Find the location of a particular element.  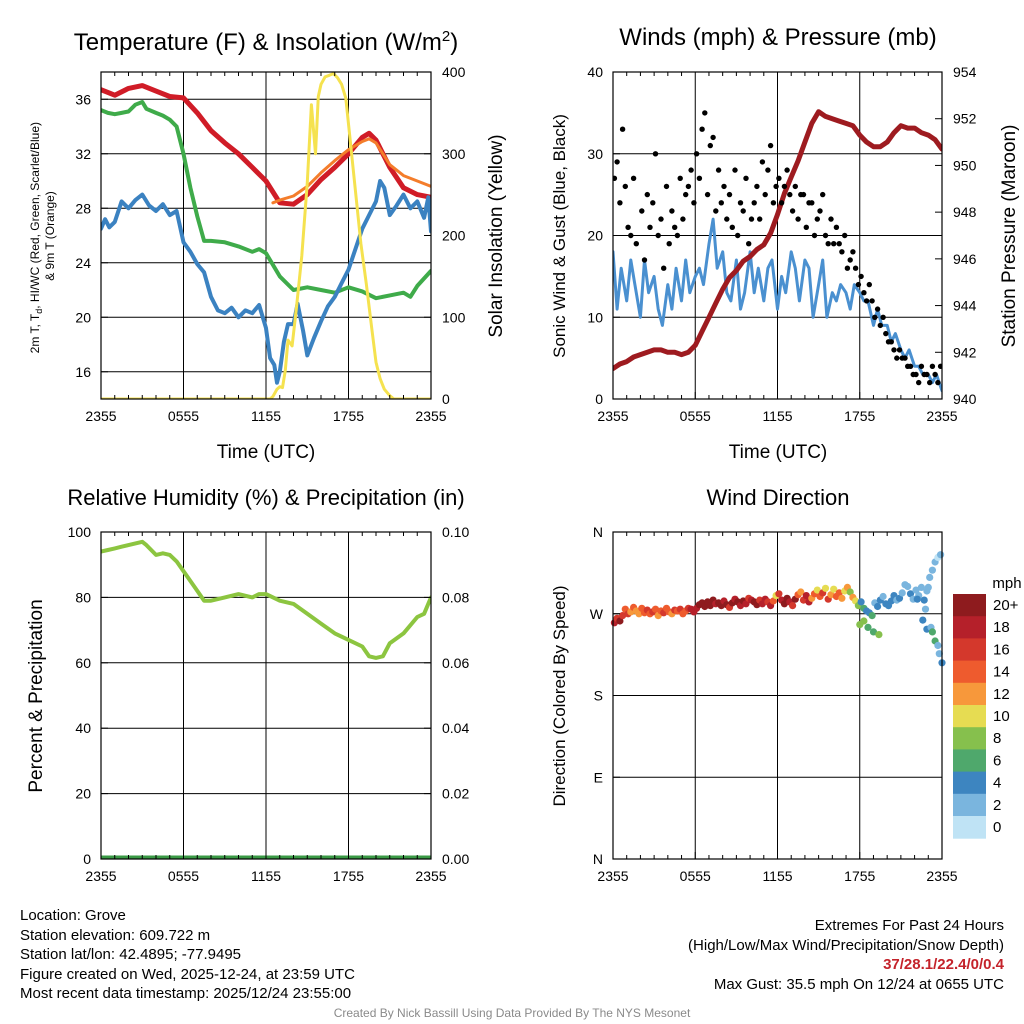

temperature-panel-title: Temperature (F) & Insolation (W/m2) is located at coordinates (266, 42).